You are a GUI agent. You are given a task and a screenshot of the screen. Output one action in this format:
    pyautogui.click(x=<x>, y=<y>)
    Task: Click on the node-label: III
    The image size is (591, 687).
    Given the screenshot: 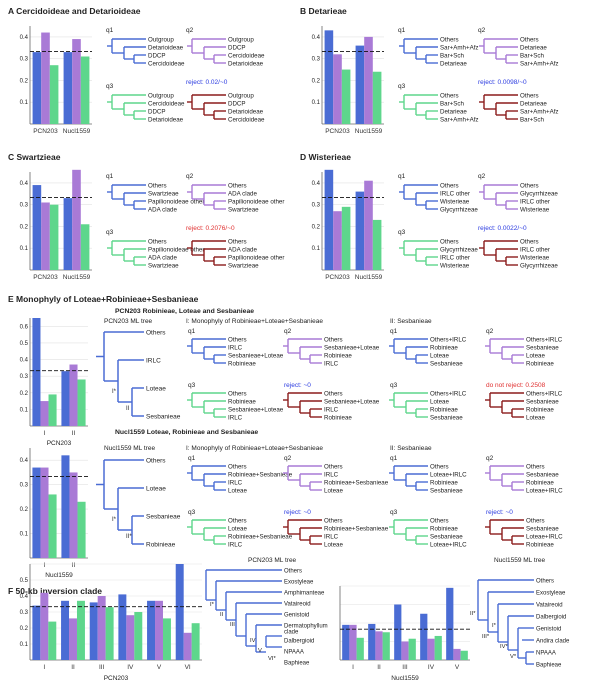 What is the action you would take?
    pyautogui.click(x=232, y=625)
    